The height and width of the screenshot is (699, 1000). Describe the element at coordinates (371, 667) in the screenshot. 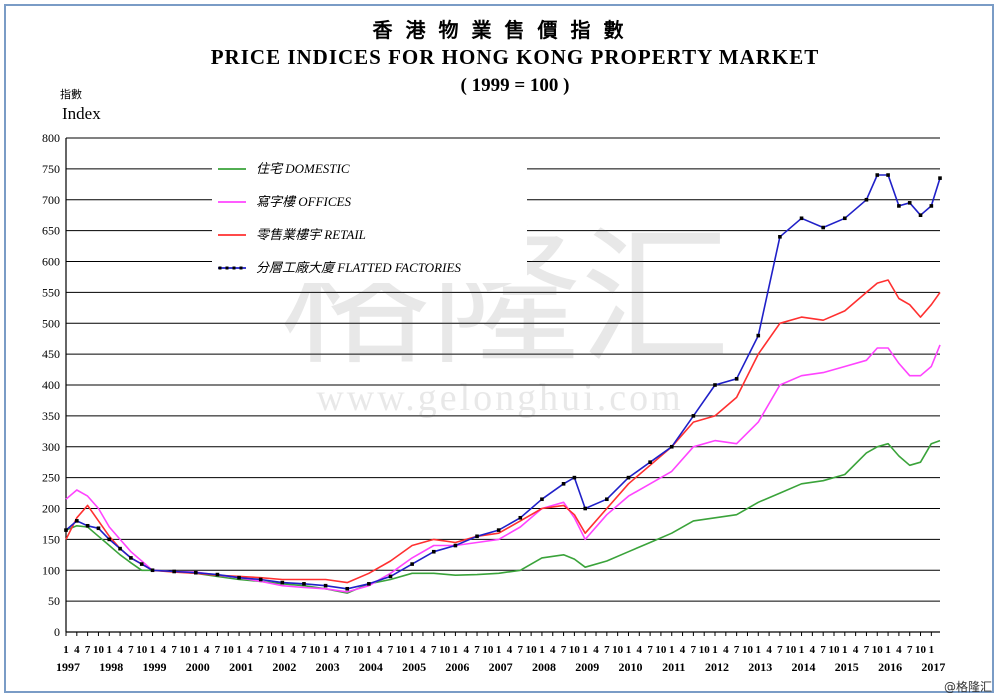

I see `x-year-label: 2004` at that location.